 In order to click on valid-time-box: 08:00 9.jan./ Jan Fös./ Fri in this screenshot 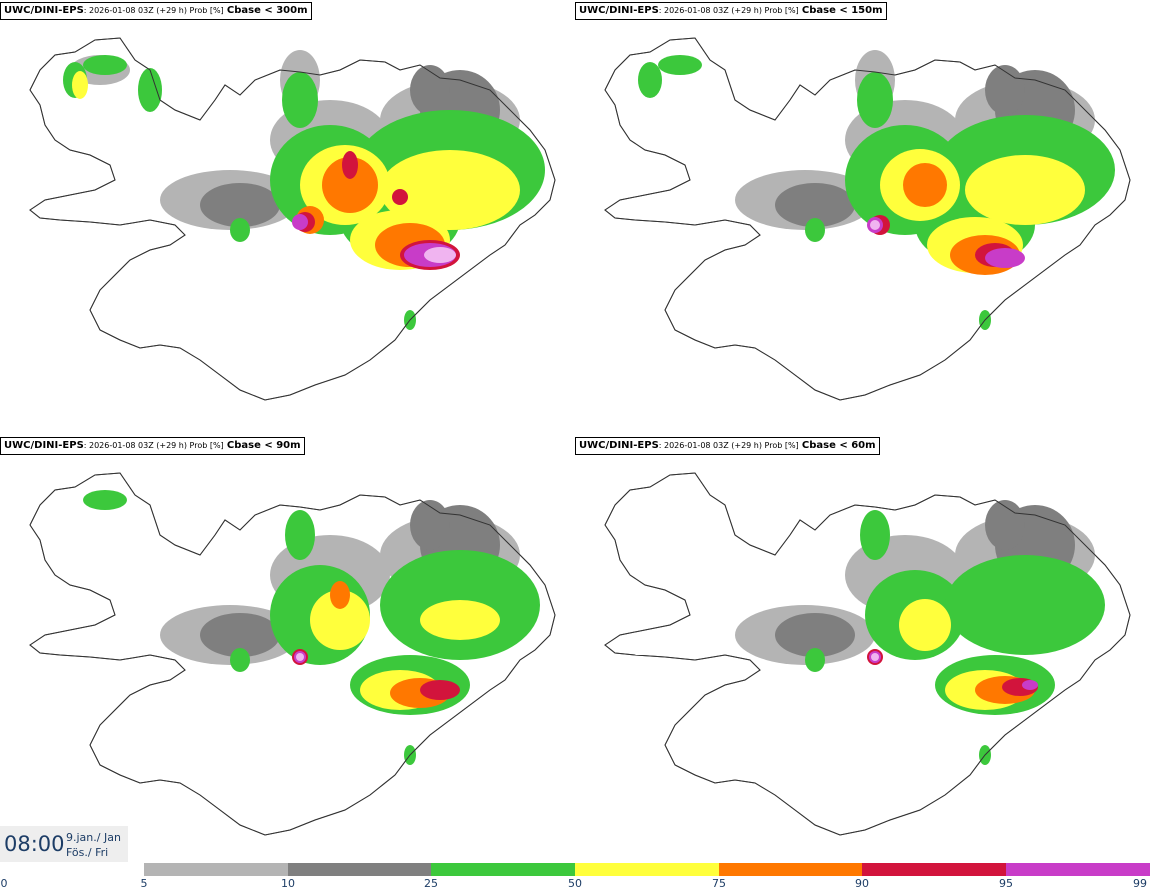, I will do `click(64, 844)`.